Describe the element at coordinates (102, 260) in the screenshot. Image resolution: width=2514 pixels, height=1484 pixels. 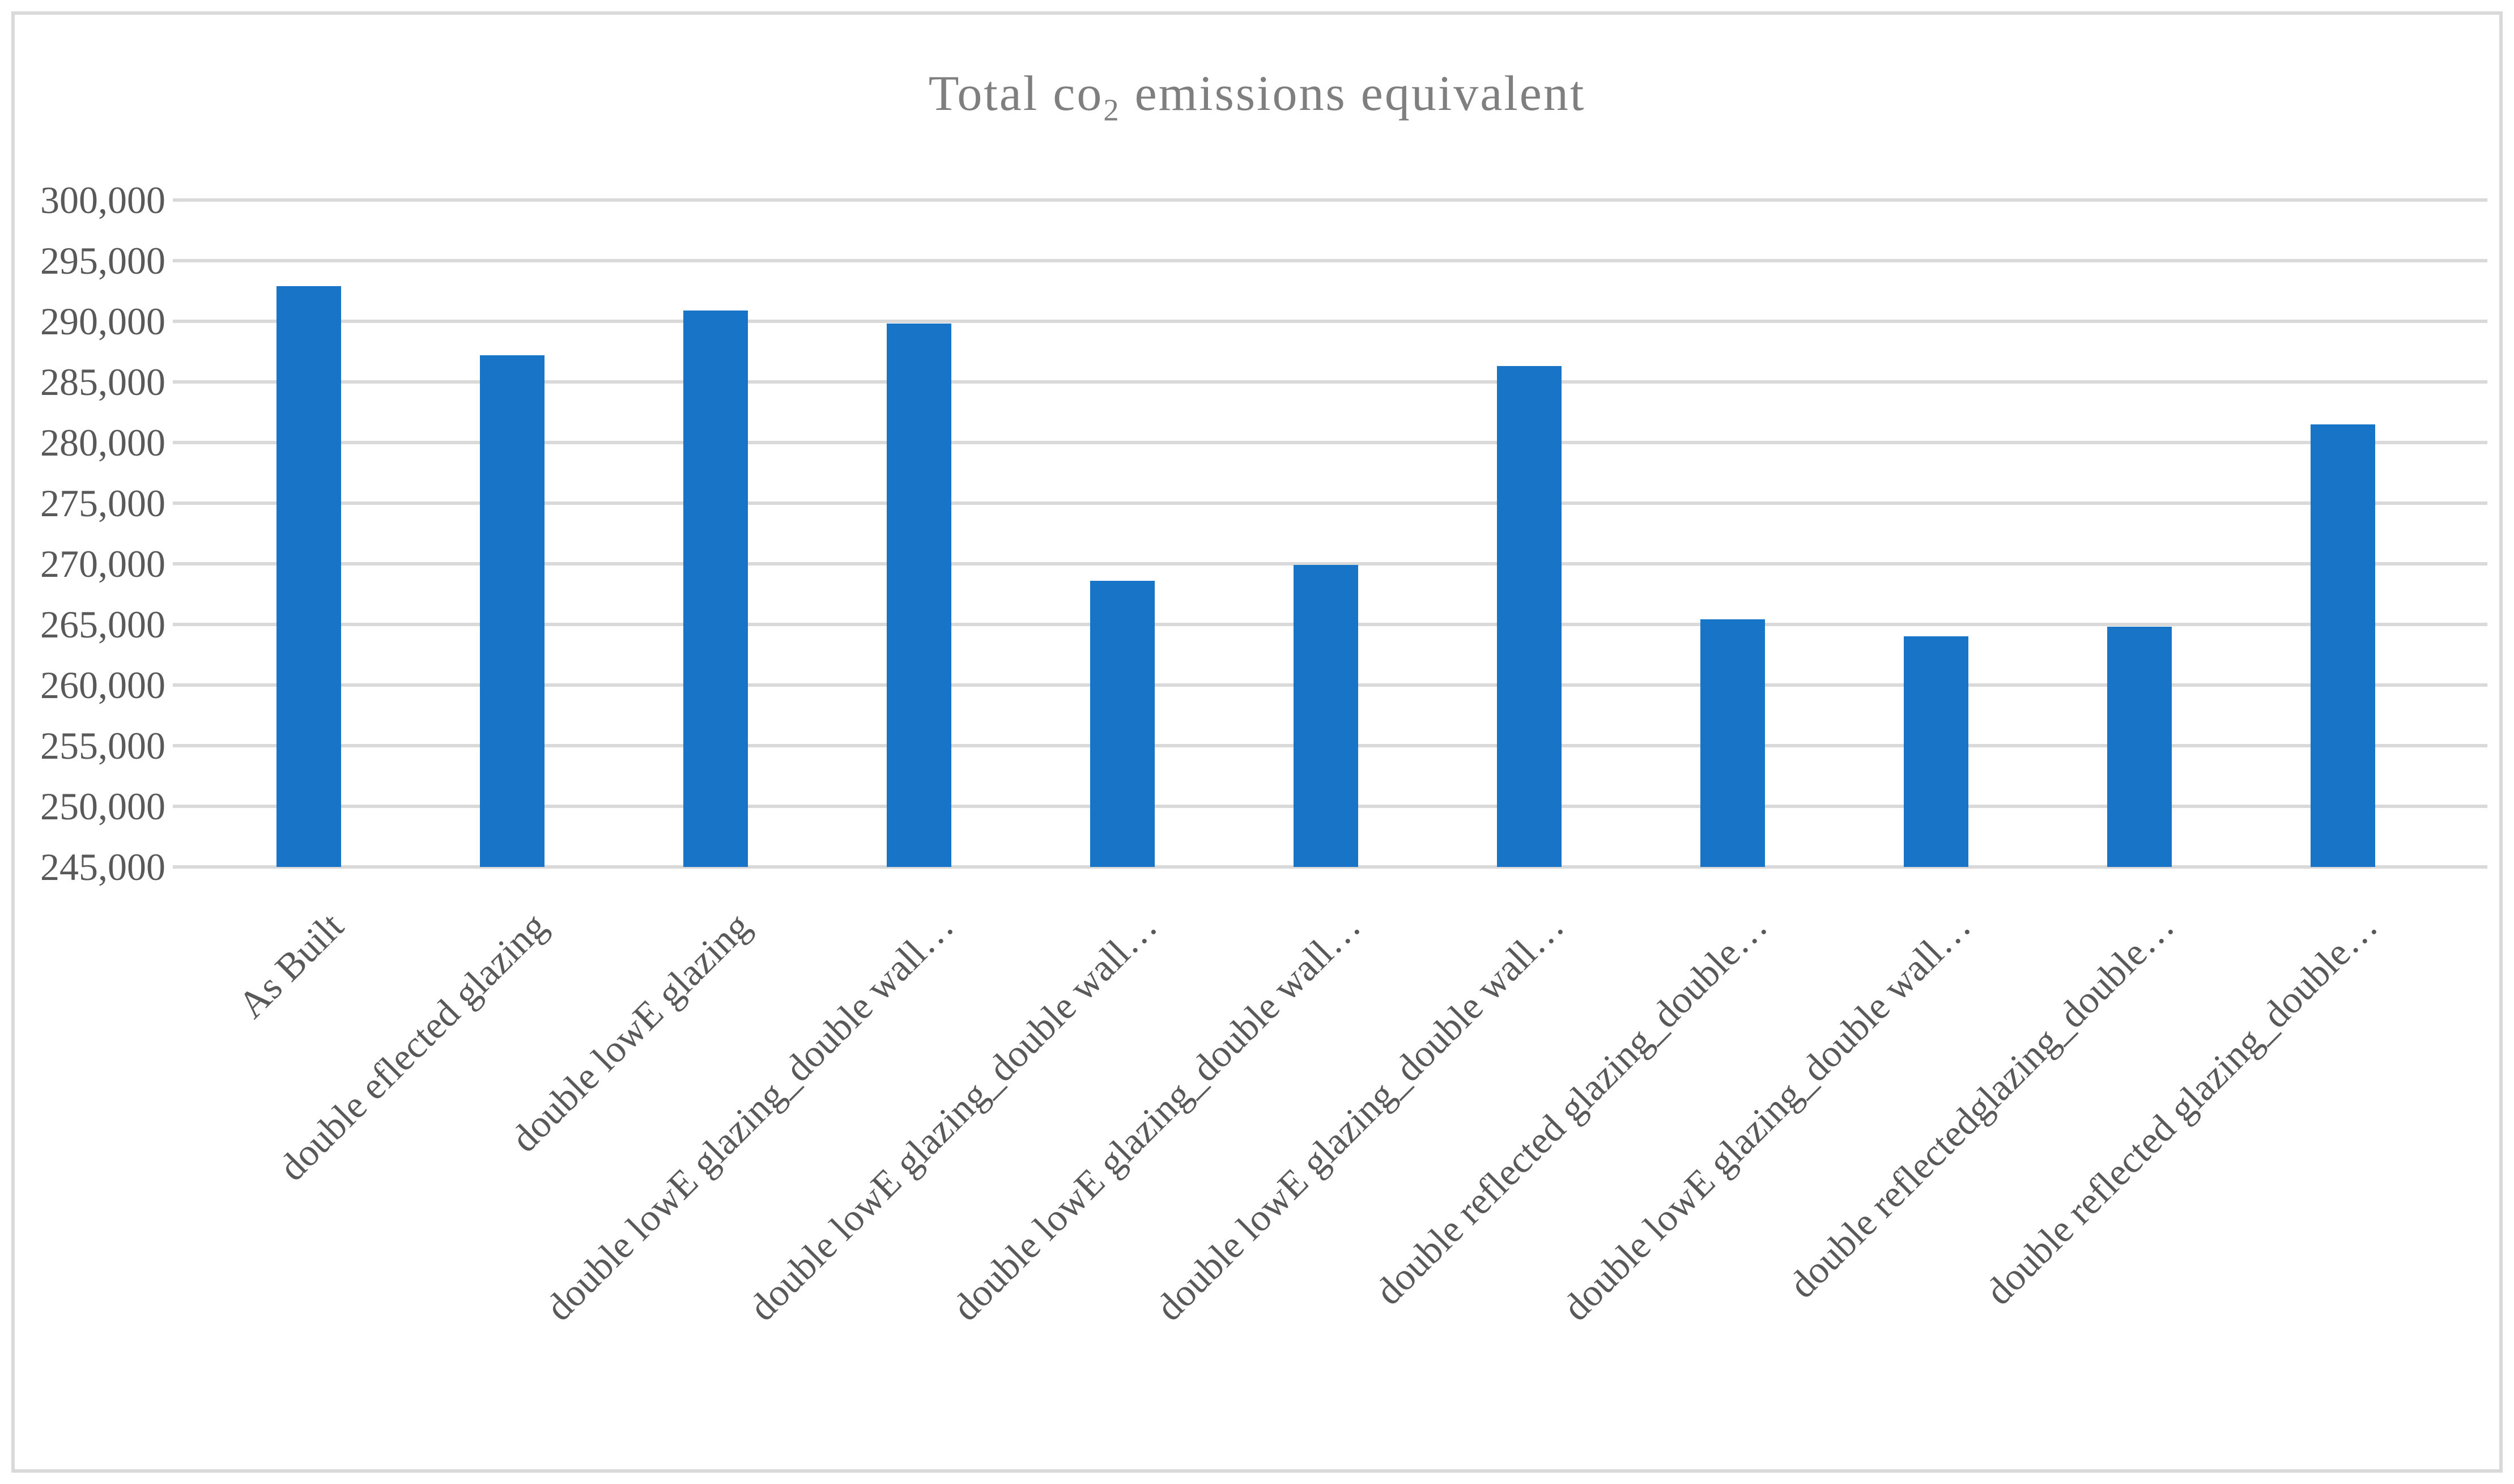
I see `y-tick-label: 295,000` at that location.